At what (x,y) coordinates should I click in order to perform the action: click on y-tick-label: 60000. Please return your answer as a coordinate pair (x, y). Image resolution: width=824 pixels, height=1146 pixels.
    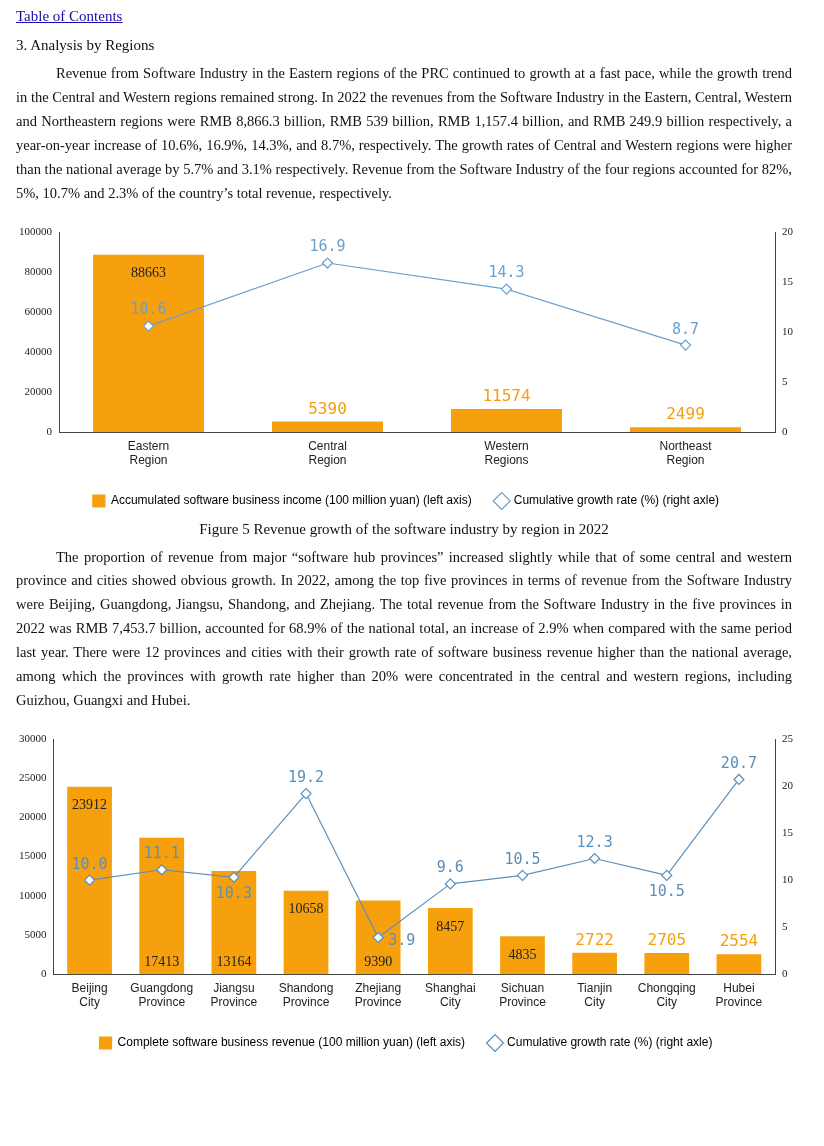
    Looking at the image, I should click on (38, 310).